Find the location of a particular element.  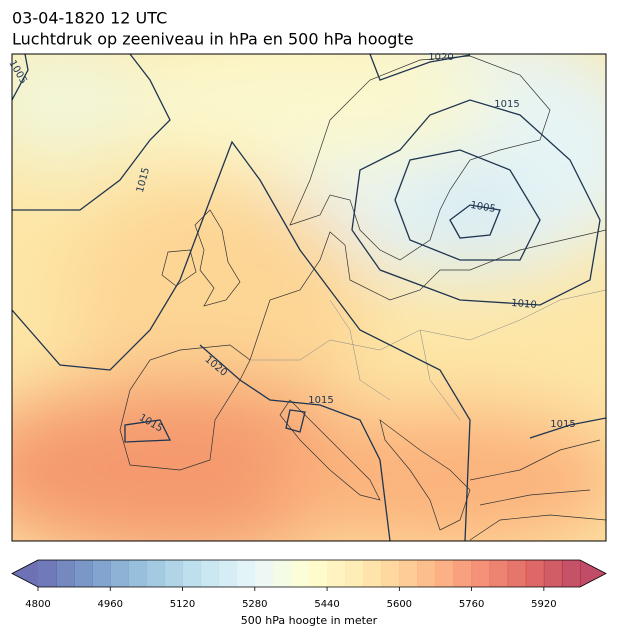

colorbar-tick-label: 5440 is located at coordinates (326, 604).